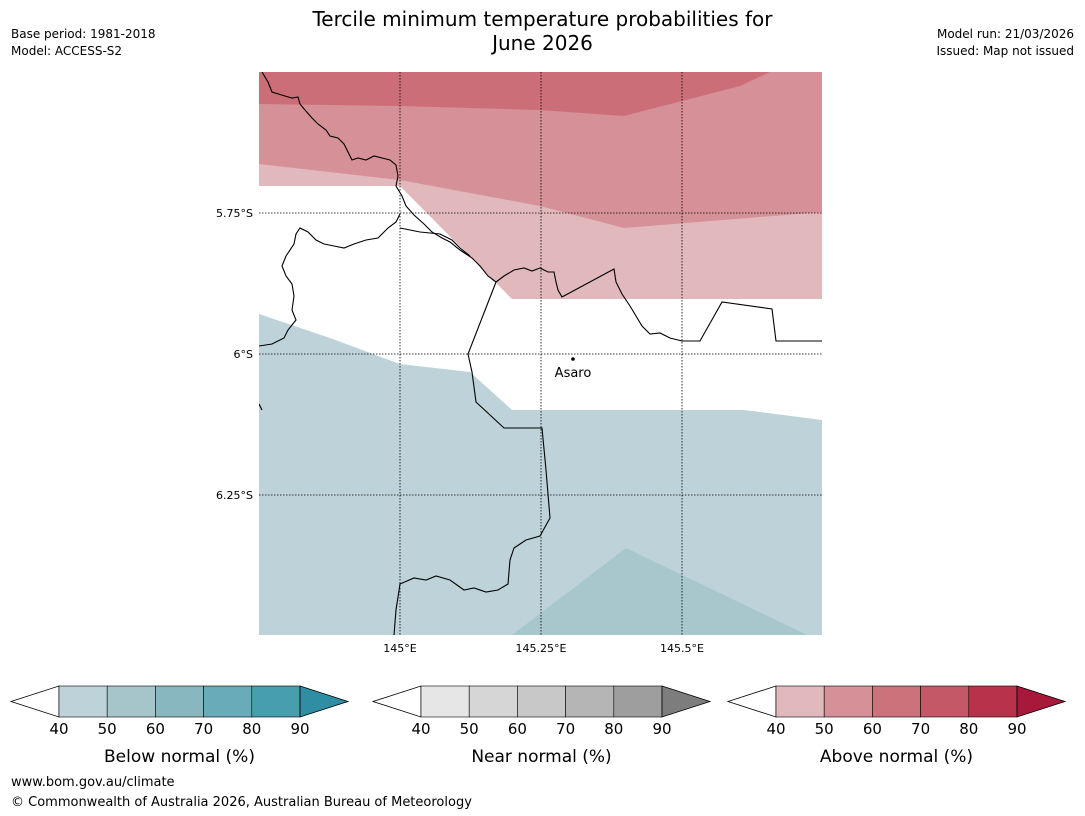  I want to click on base-period: Base period: 1981-2018, so click(83, 34).